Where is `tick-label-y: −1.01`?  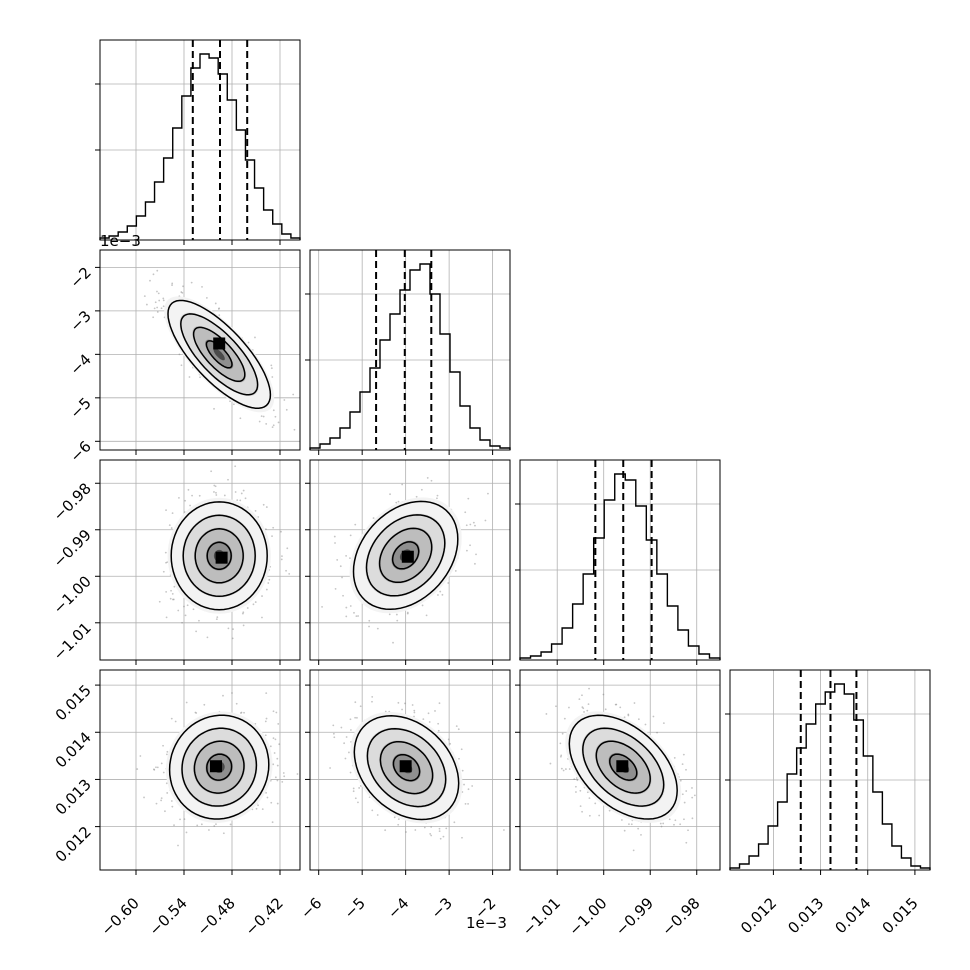 tick-label-y: −1.01 is located at coordinates (72, 641).